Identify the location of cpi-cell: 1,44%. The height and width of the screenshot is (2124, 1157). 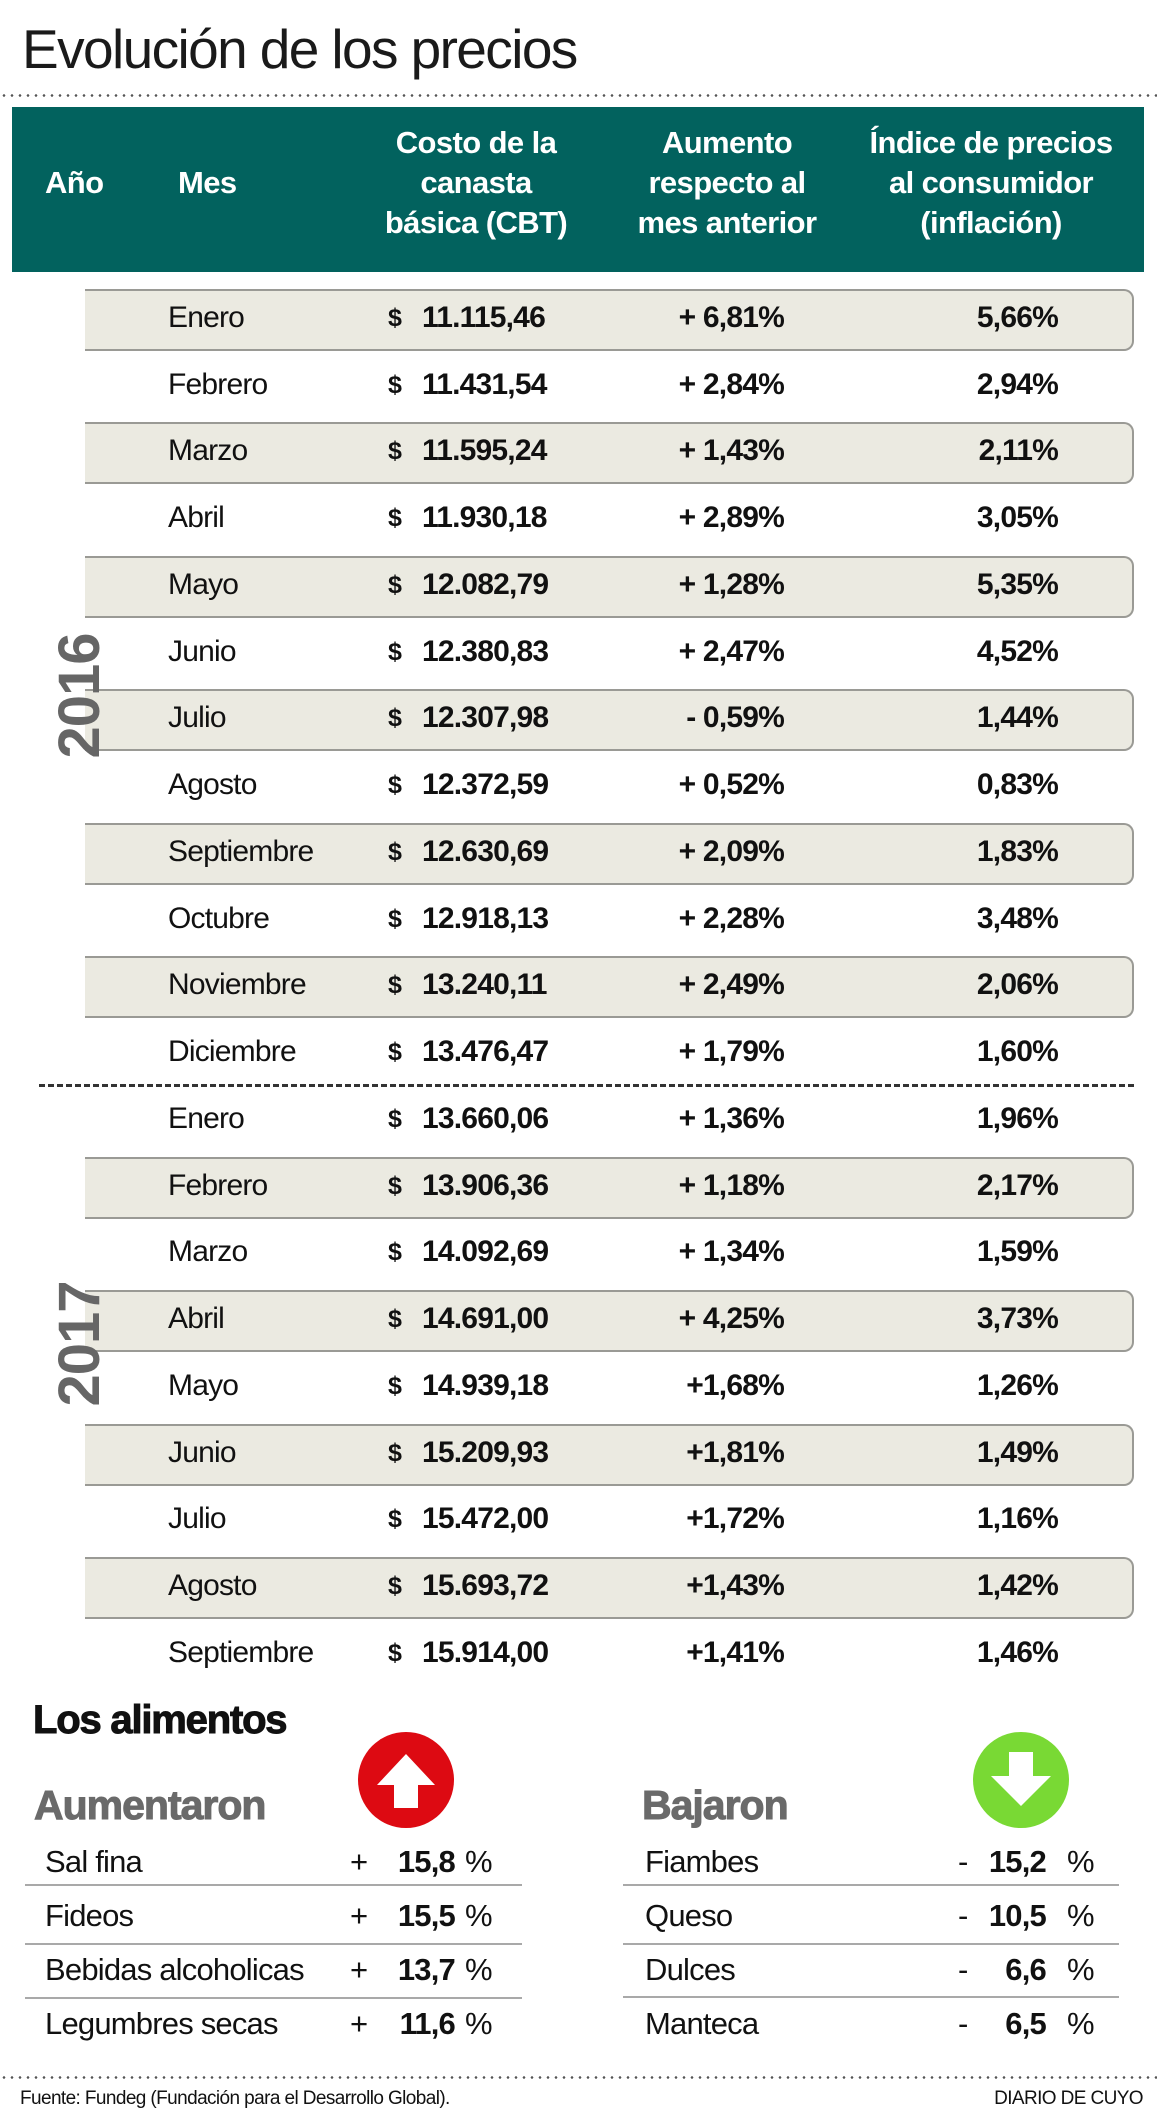
(1017, 718).